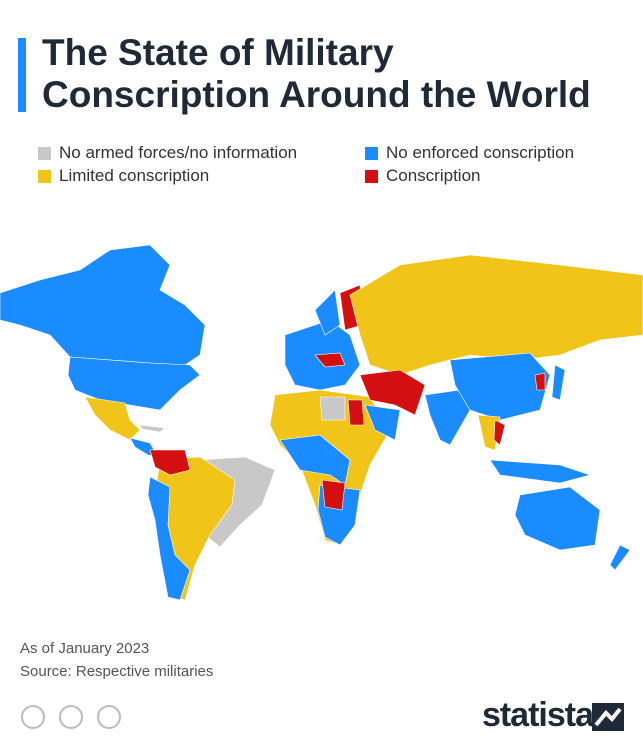 The image size is (643, 750). I want to click on legend-label: Conscription, so click(433, 175).